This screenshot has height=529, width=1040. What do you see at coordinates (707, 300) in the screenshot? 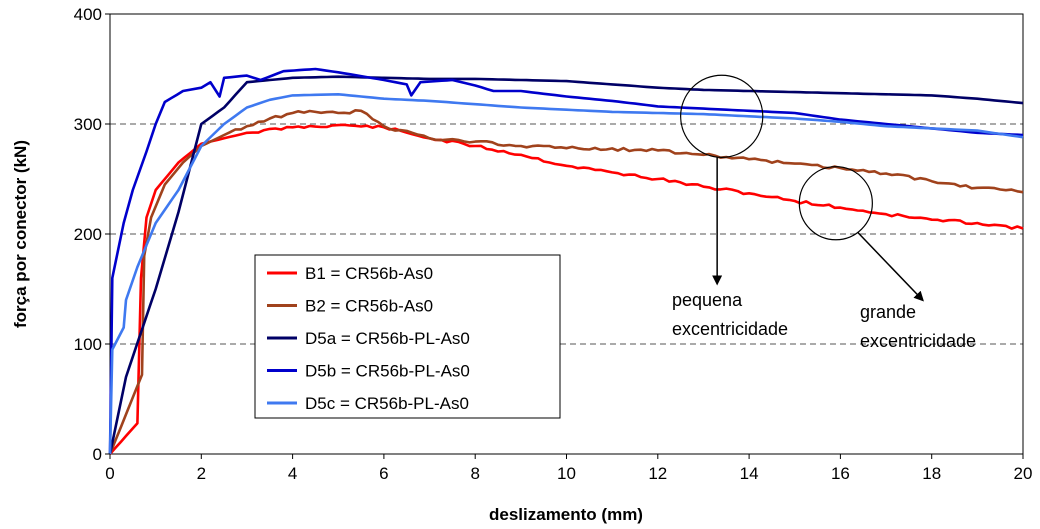
I see `annotation-text-0-0: pequena` at bounding box center [707, 300].